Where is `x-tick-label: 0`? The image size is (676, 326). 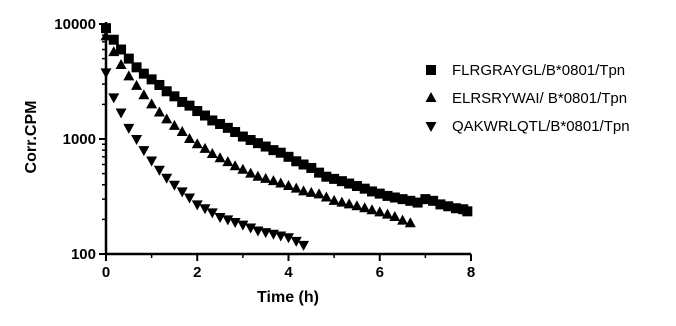 x-tick-label: 0 is located at coordinates (106, 272).